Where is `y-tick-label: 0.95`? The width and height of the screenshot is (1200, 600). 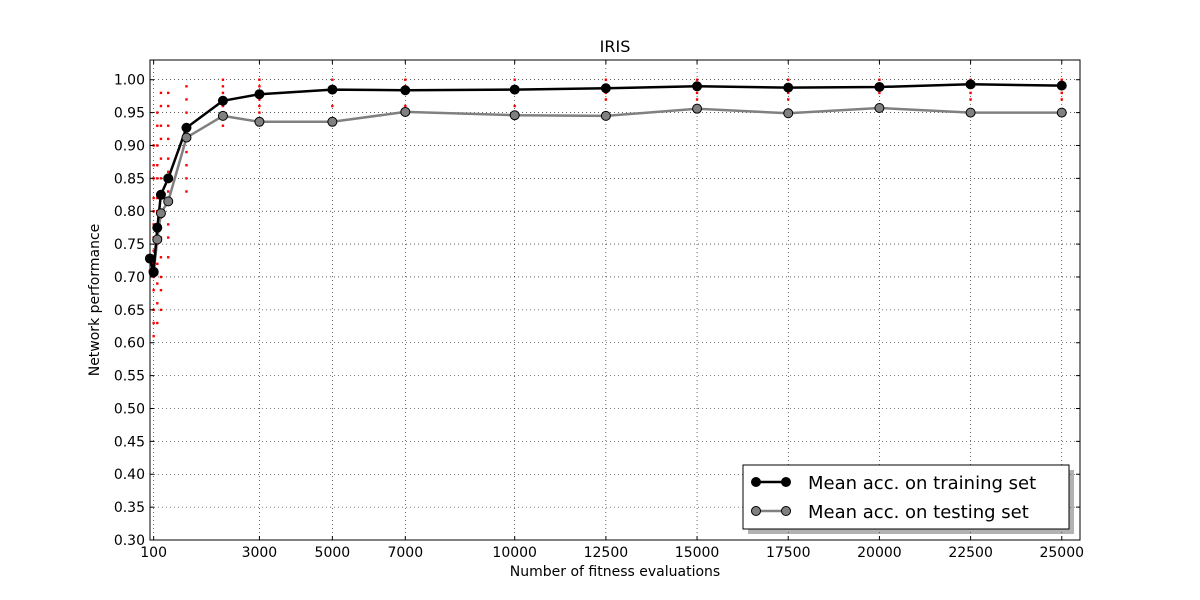 y-tick-label: 0.95 is located at coordinates (129, 114).